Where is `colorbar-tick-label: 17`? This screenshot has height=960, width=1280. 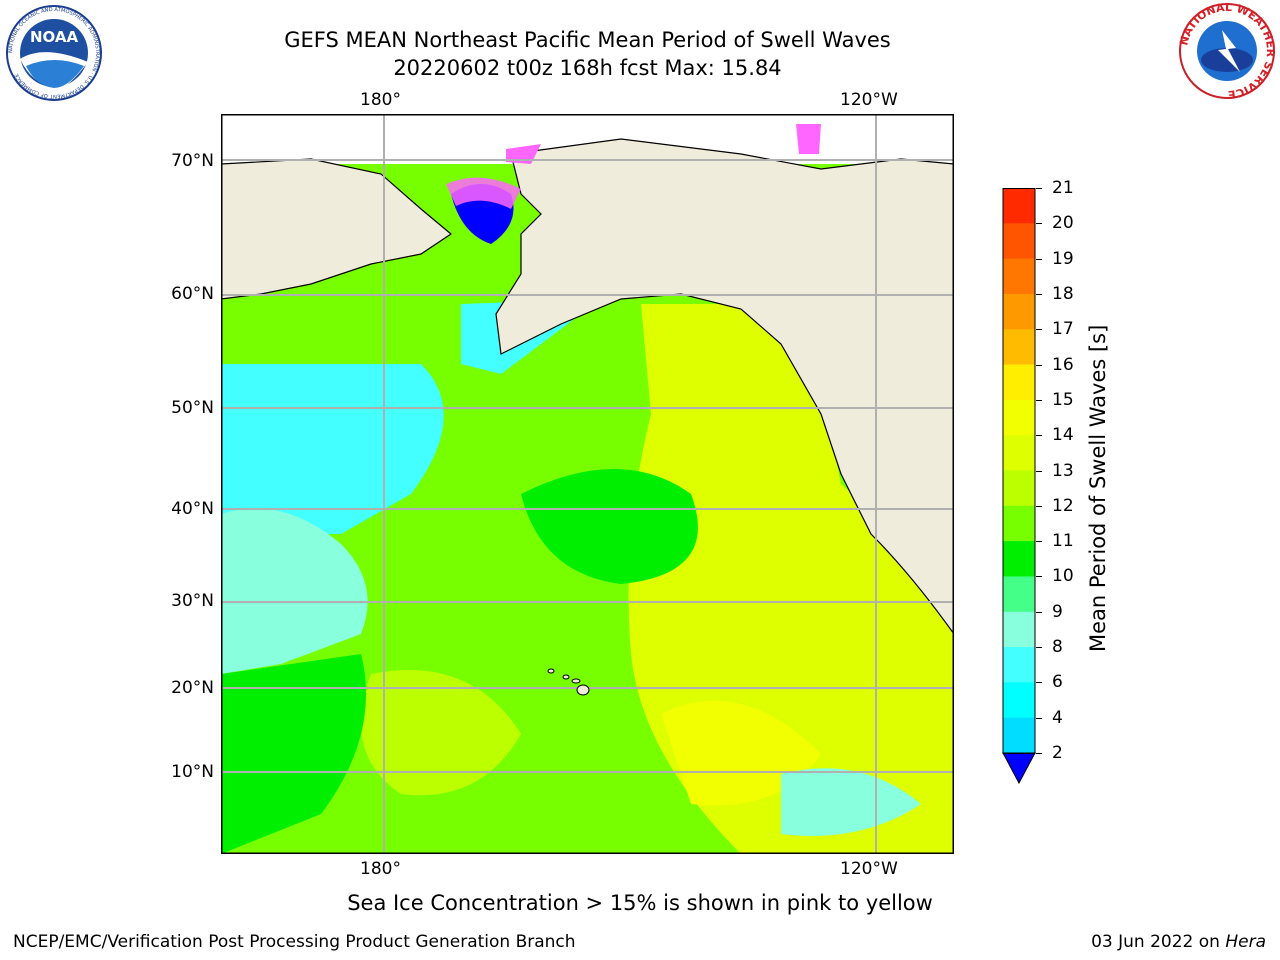 colorbar-tick-label: 17 is located at coordinates (1063, 329).